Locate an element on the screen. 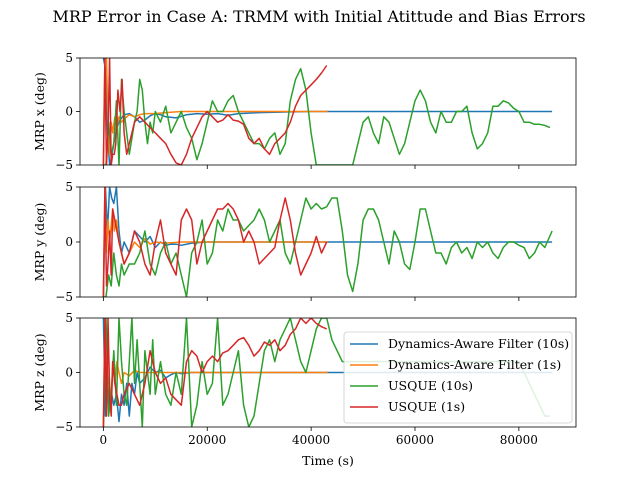  legend-label-dynamics-aware-filter-10s: Dynamics-Aware Filter (10s) is located at coordinates (478, 343).